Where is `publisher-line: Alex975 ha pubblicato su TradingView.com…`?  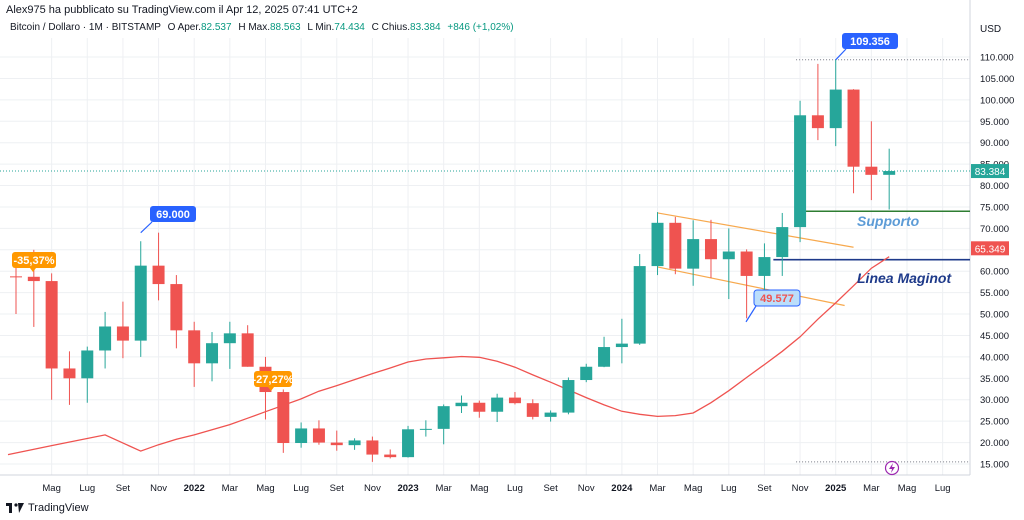 publisher-line: Alex975 ha pubblicato su TradingView.com… is located at coordinates (182, 10).